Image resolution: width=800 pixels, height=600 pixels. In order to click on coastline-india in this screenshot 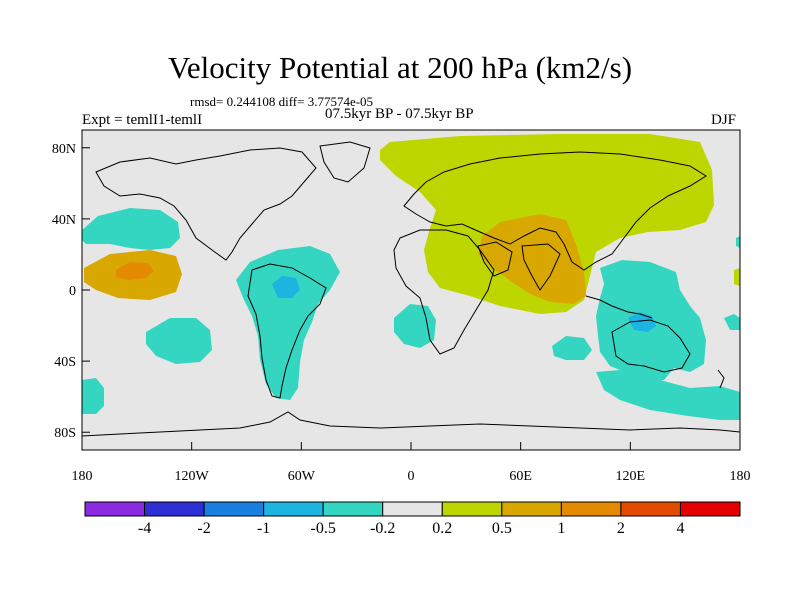, I will do `click(541, 267)`.